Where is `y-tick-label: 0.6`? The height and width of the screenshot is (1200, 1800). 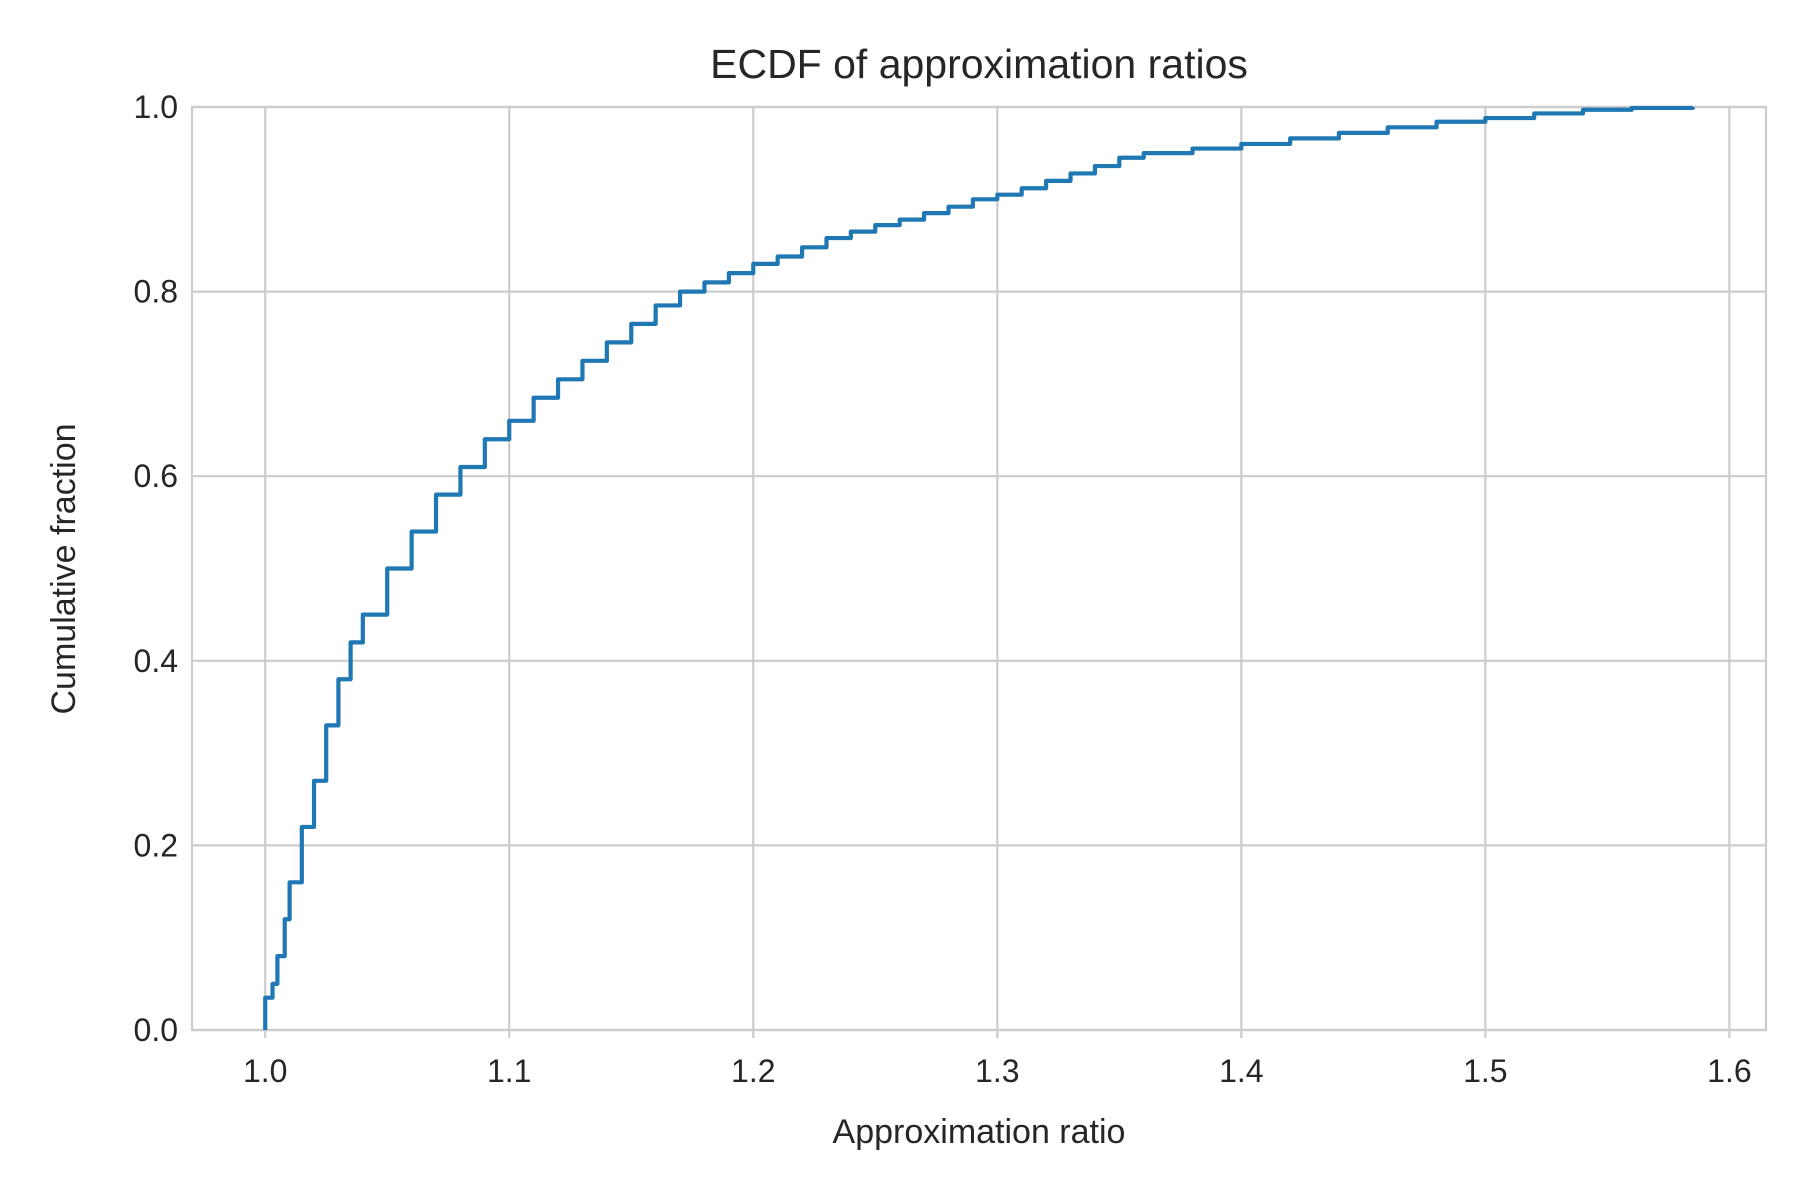 y-tick-label: 0.6 is located at coordinates (156, 476).